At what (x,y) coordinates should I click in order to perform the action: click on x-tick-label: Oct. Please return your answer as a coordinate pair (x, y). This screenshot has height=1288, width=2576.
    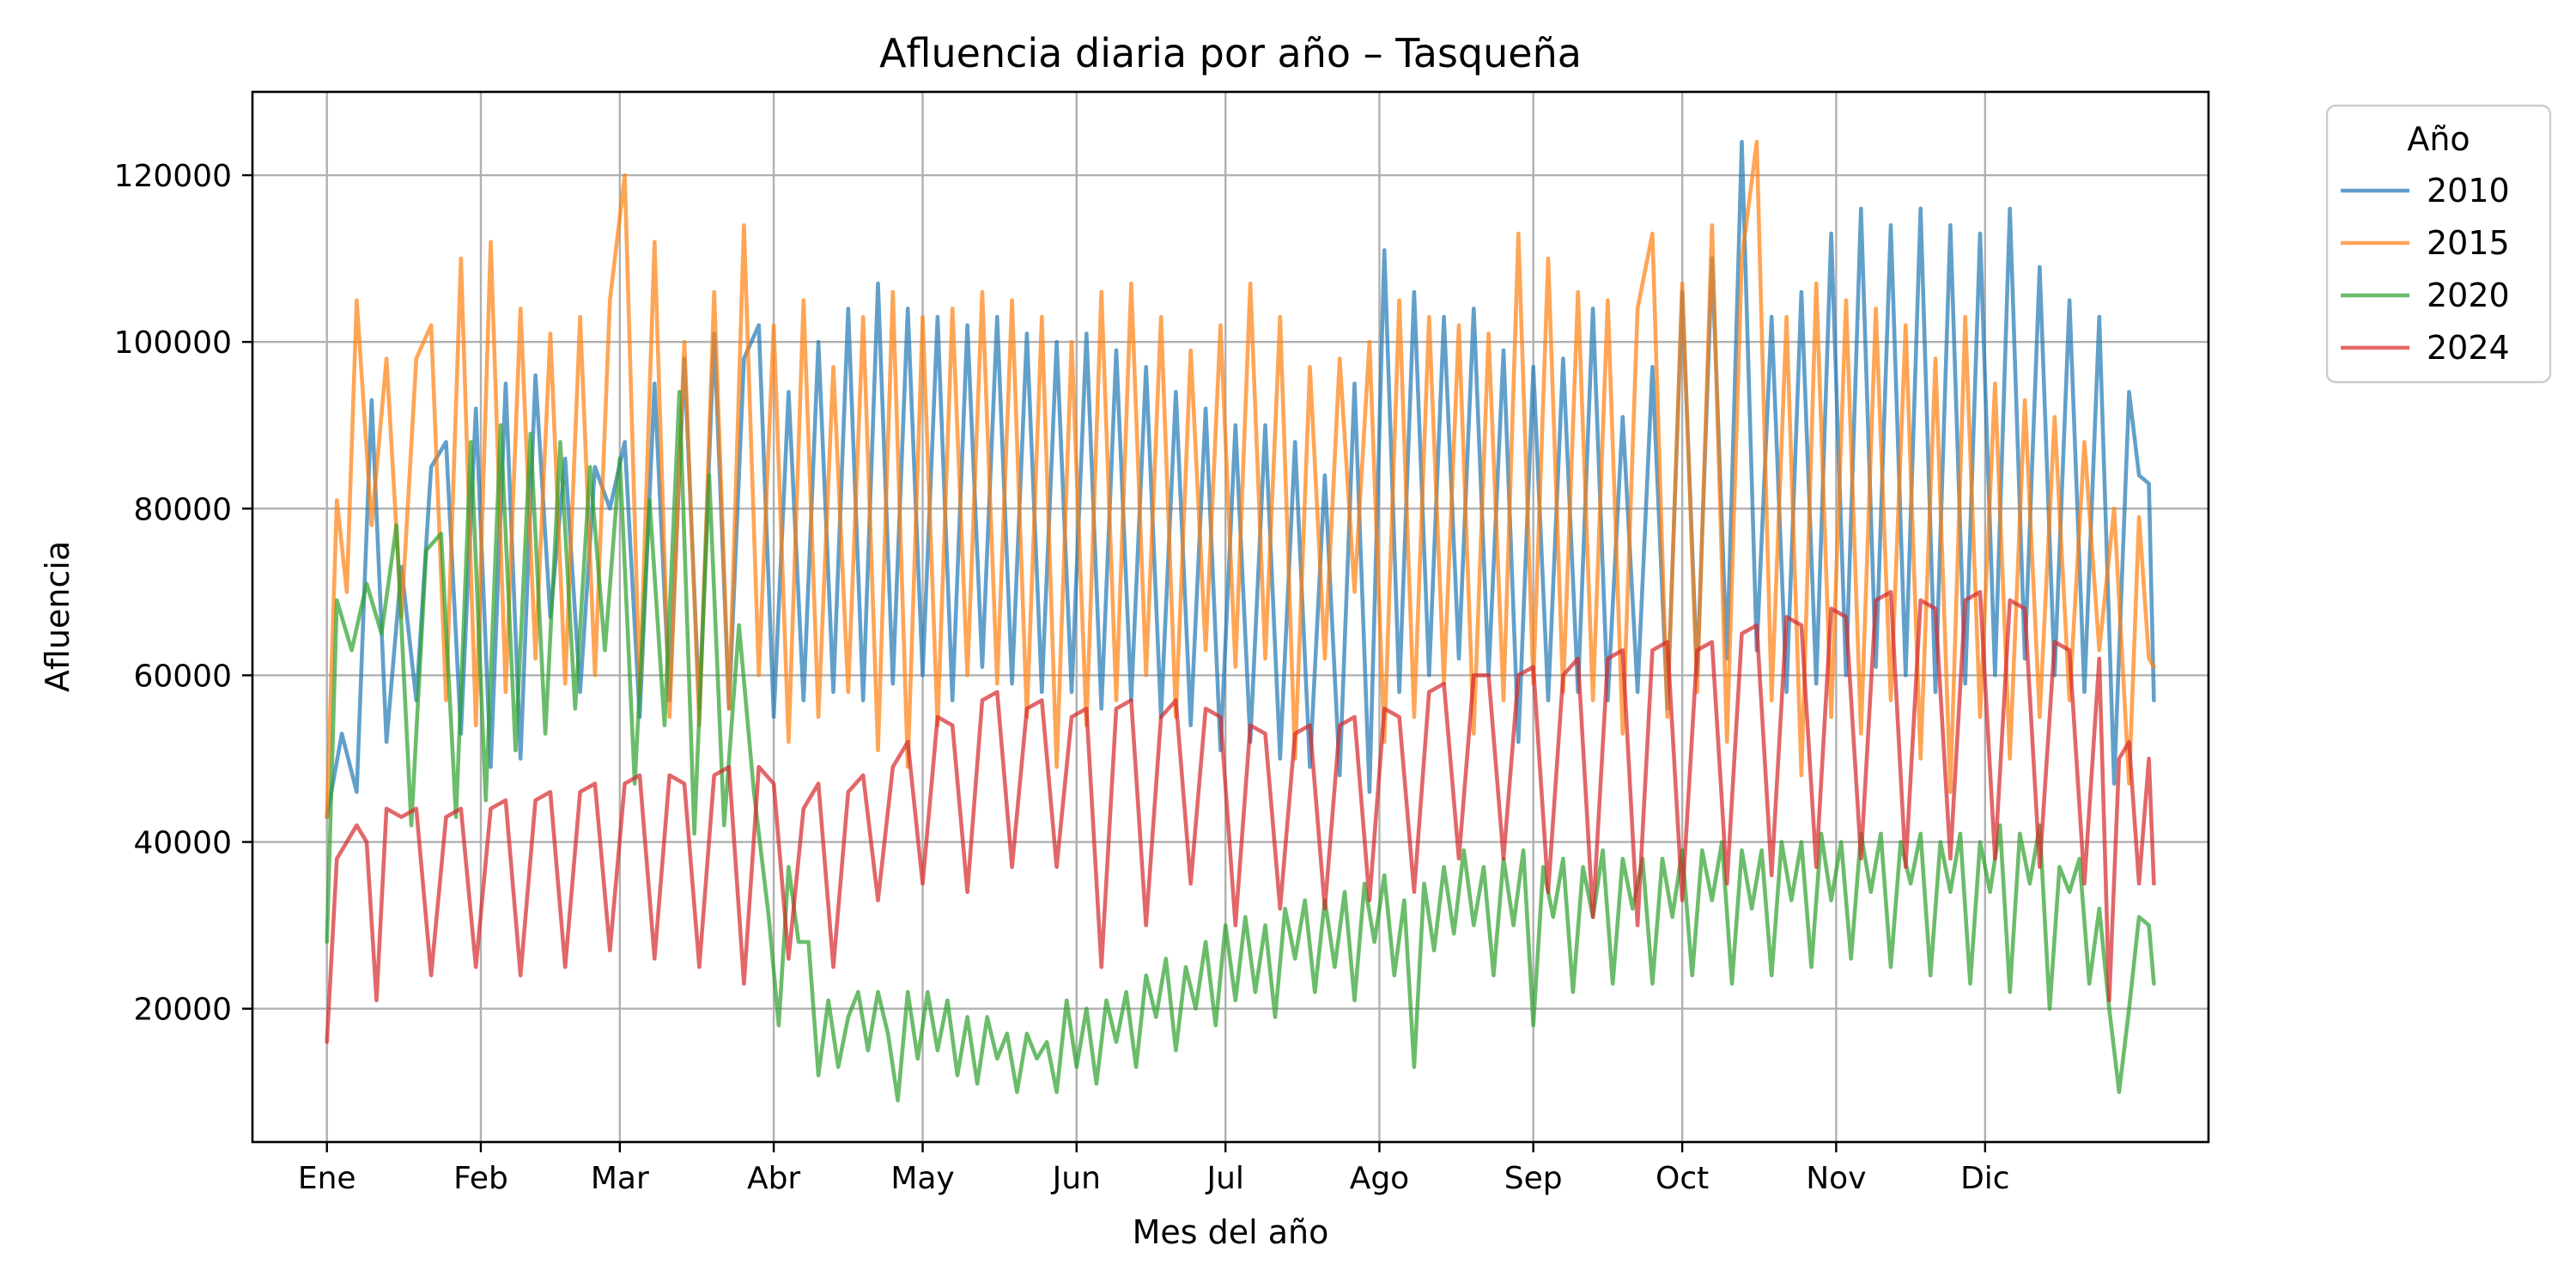
    Looking at the image, I should click on (1682, 1178).